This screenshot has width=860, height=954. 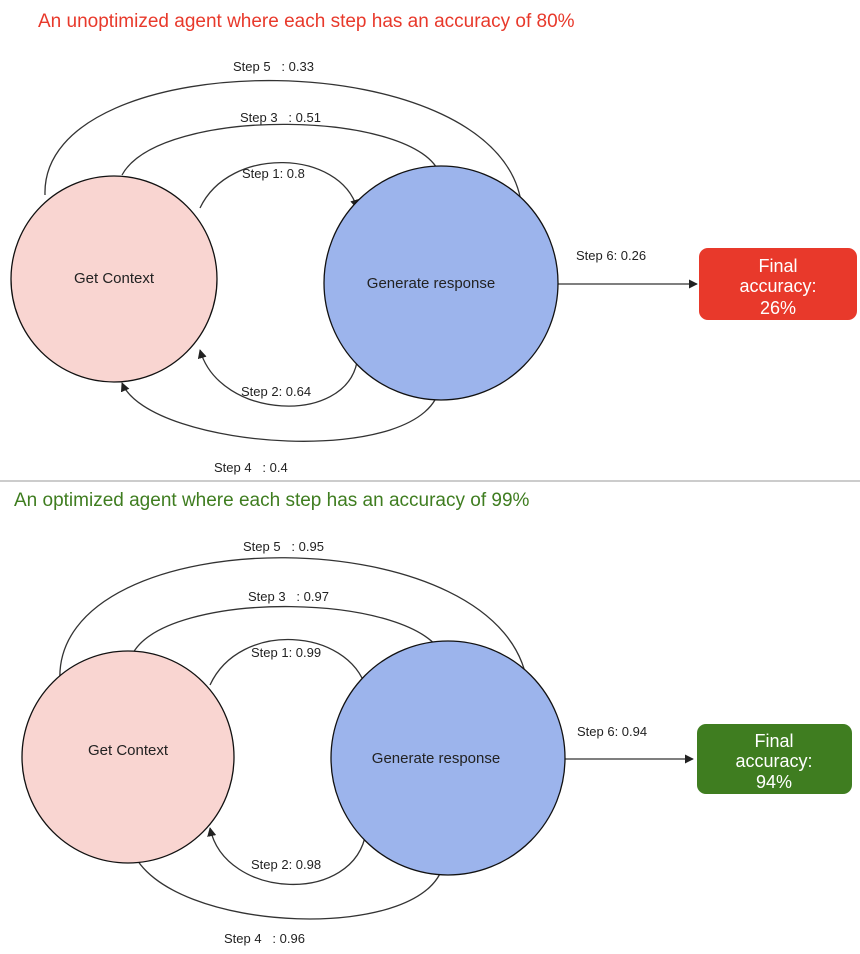 What do you see at coordinates (273, 173) in the screenshot?
I see `step1-label: Step 1: 0.8` at bounding box center [273, 173].